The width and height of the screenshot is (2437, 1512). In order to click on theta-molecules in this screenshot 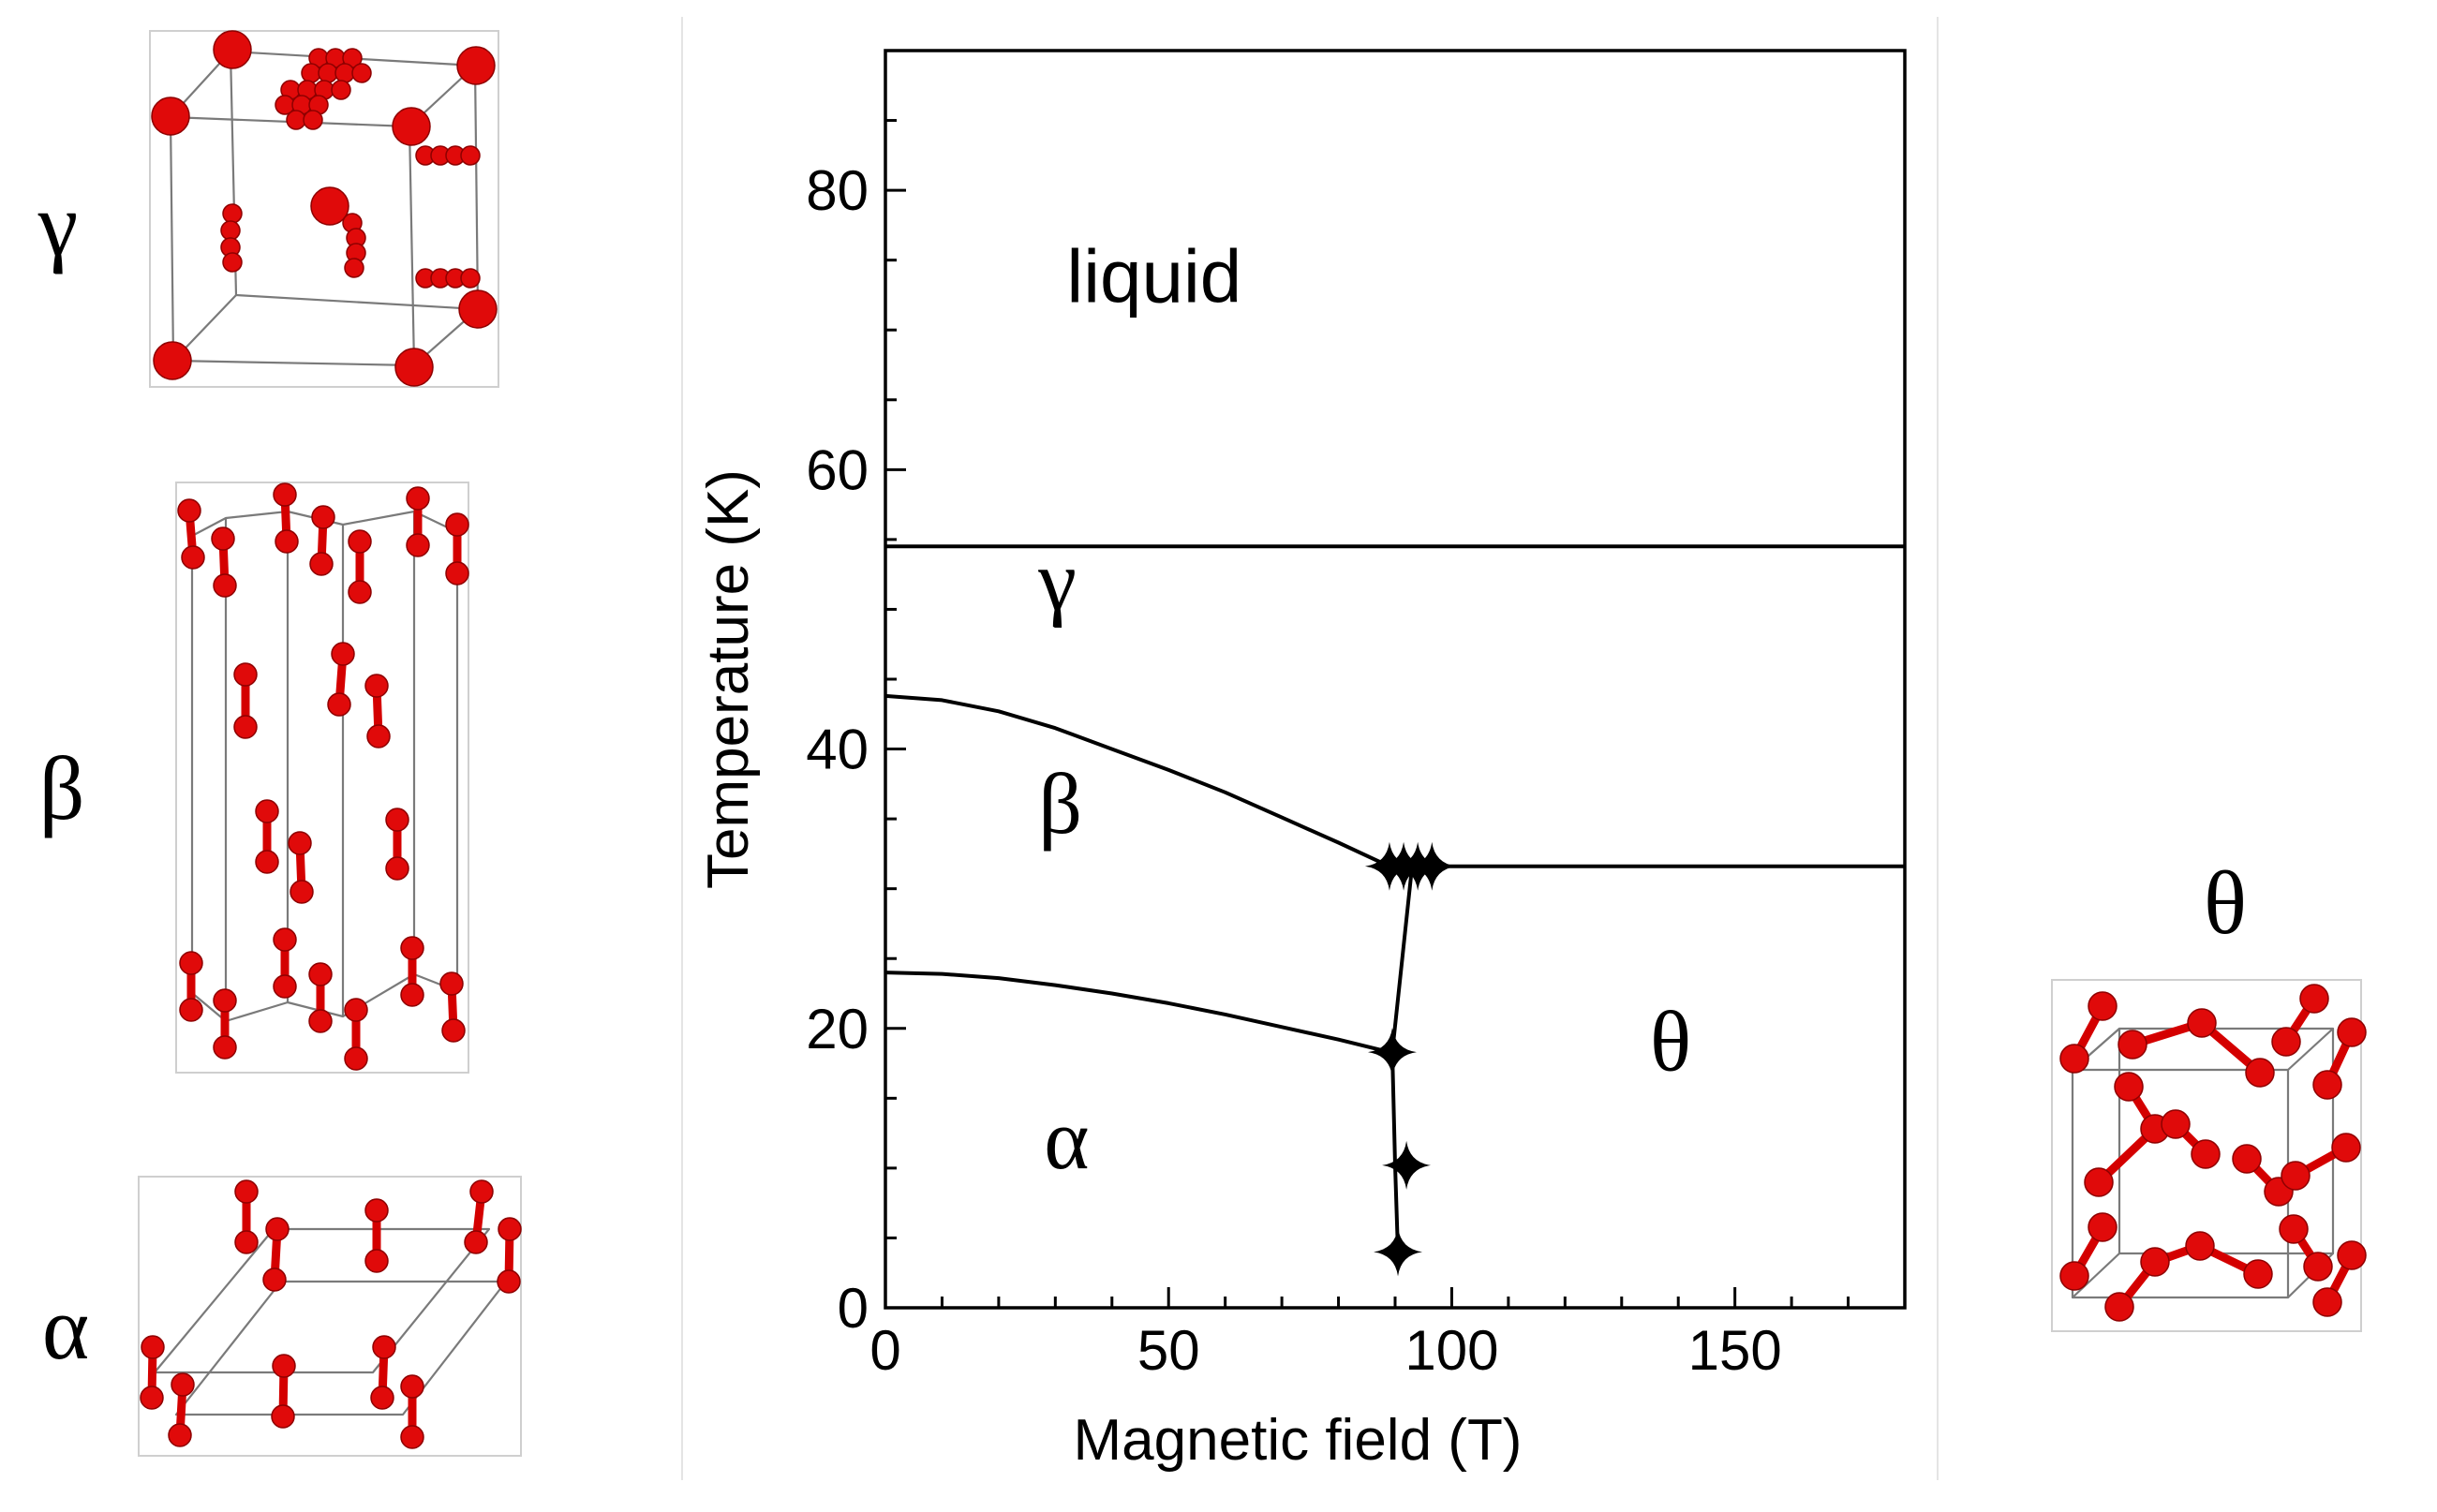, I will do `click(2213, 1153)`.